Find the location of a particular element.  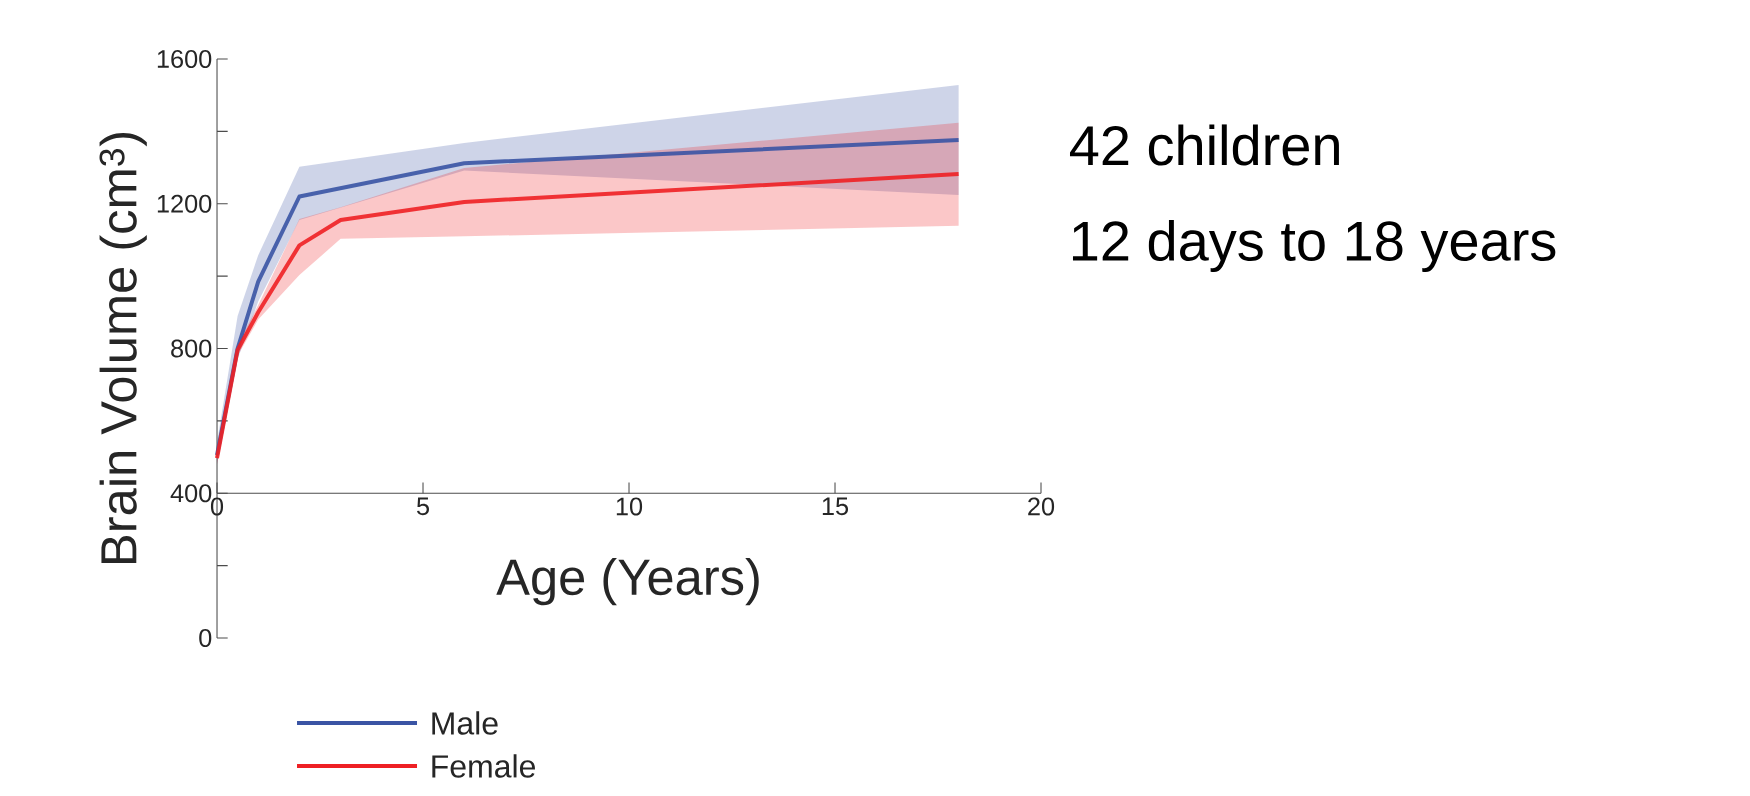

text: 12 days to 18 years is located at coordinates (1314, 246).